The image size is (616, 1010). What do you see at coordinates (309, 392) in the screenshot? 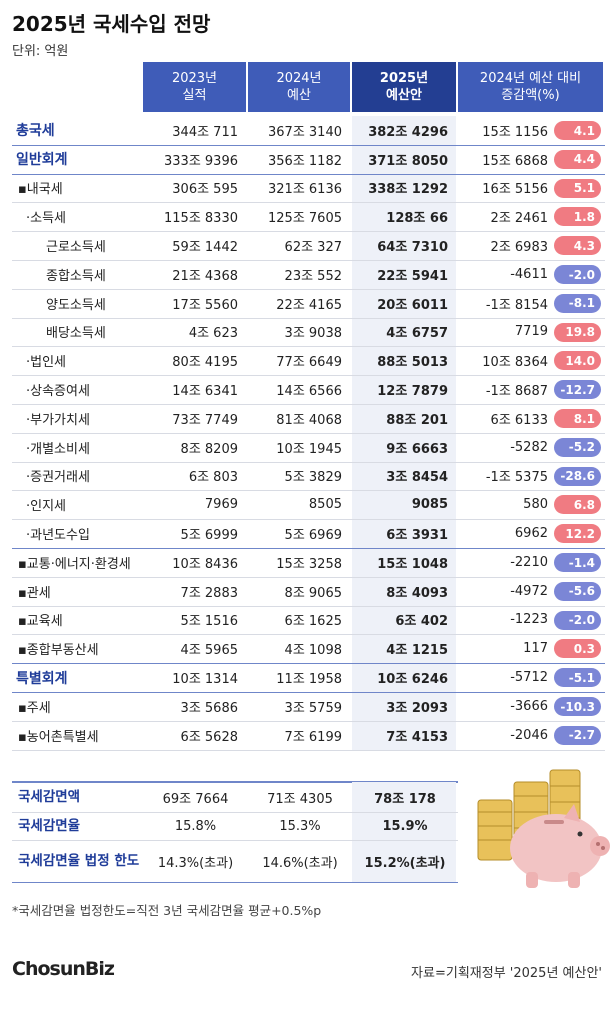
I see `value-cell: 14조 6566` at bounding box center [309, 392].